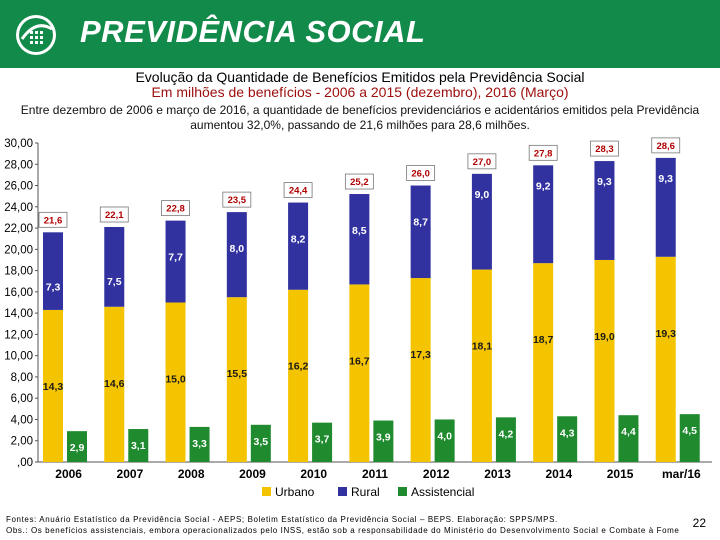 The height and width of the screenshot is (540, 720). Describe the element at coordinates (420, 355) in the screenshot. I see `urbano-value-label: 17,3` at that location.